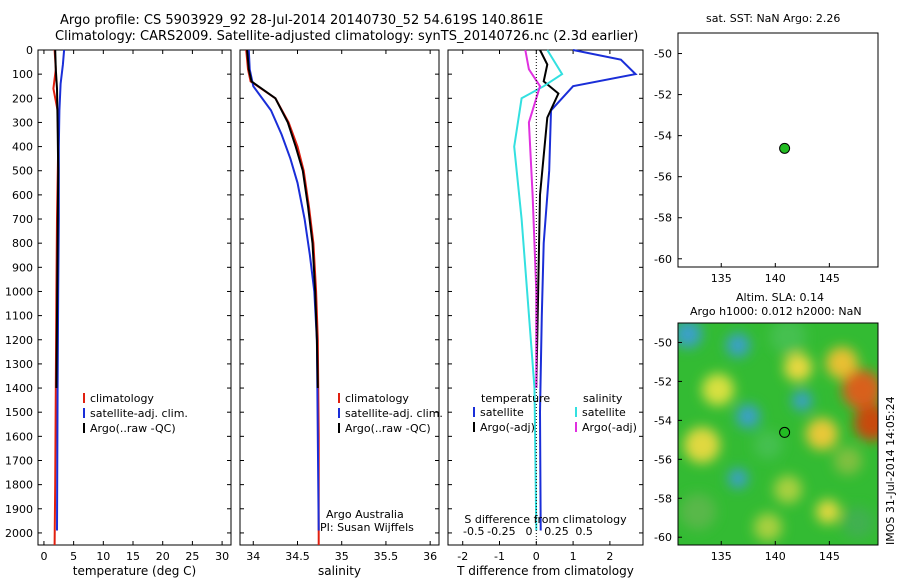  I want to click on y-tick-label: 200, so click(22, 98).